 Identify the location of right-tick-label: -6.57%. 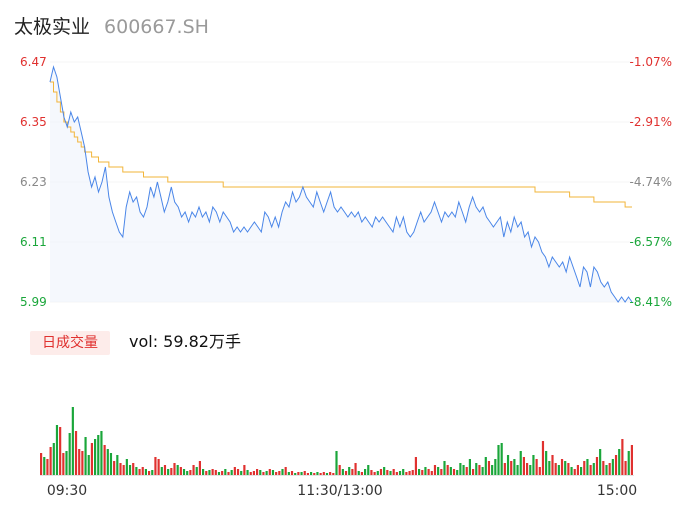
(651, 242).